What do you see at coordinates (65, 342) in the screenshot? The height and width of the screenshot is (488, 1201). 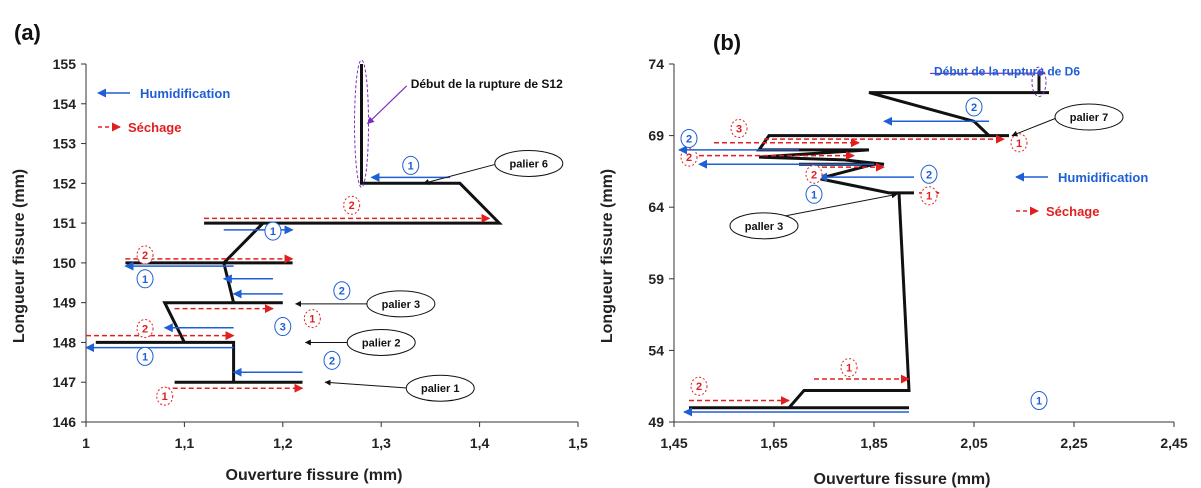 I see `y-tick-label: 148` at bounding box center [65, 342].